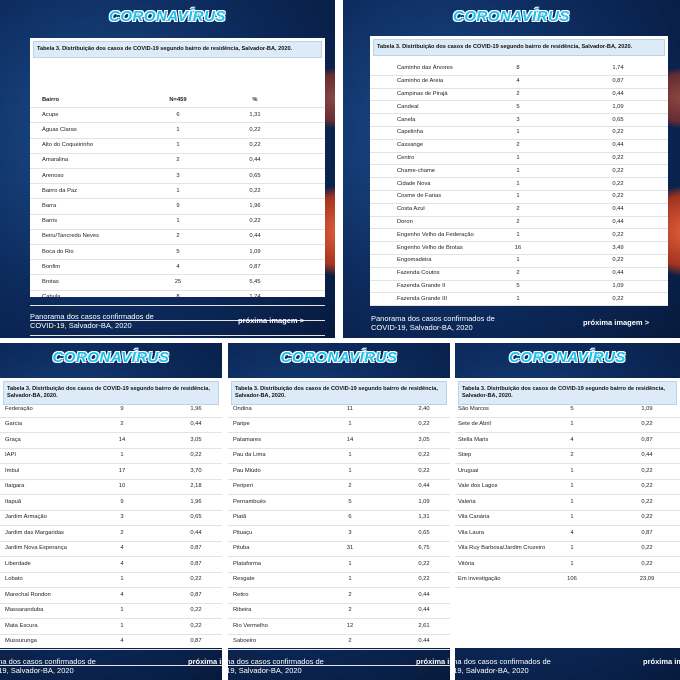 This screenshot has height=680, width=680. Describe the element at coordinates (177, 191) in the screenshot. I see `table-row: Bairro da Paz 1 0,22` at that location.